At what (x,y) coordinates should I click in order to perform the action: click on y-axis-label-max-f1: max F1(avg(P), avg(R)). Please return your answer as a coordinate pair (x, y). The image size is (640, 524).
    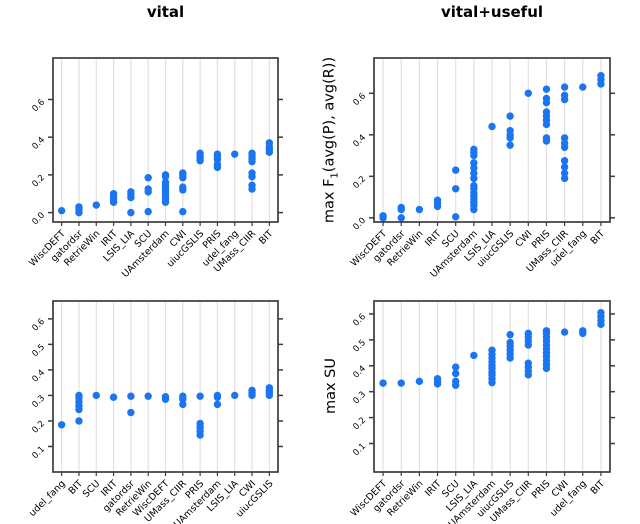
    Looking at the image, I should click on (331, 140).